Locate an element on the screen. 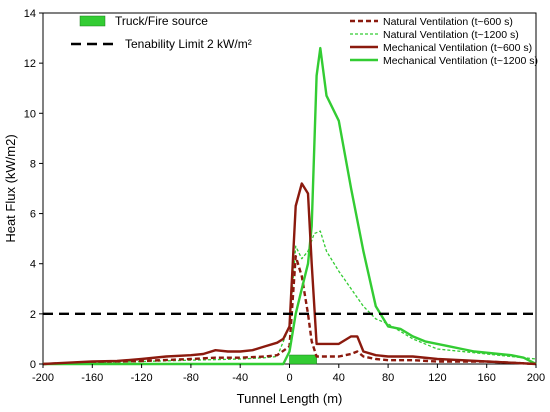 This screenshot has width=550, height=412. y-tick-label: 0 is located at coordinates (33, 365).